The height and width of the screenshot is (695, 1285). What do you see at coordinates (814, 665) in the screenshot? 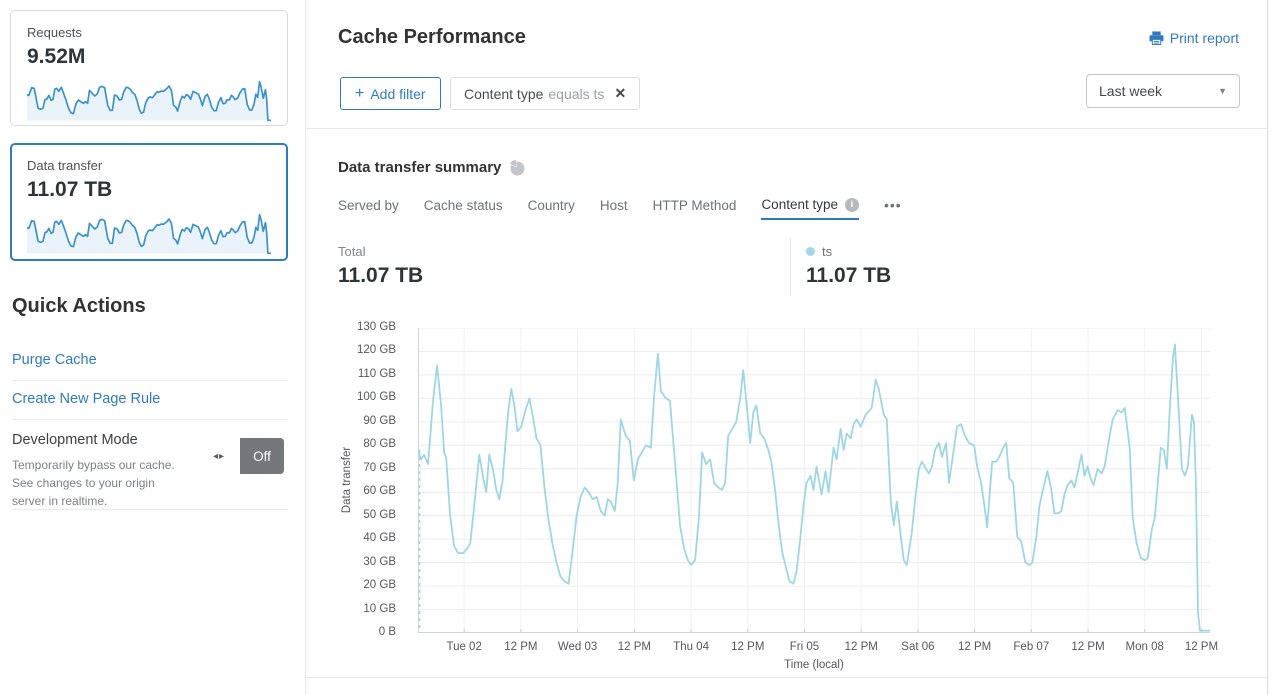
I see `x-axis-label: Time (local)` at bounding box center [814, 665].